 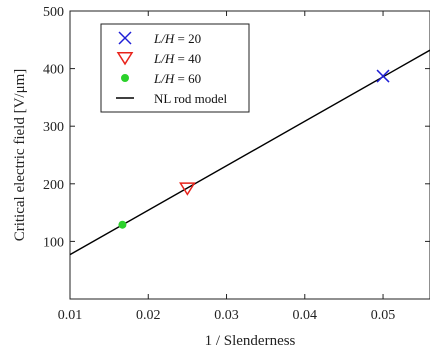 I want to click on legend: L/H = 20 L/H = 40 L/H = 60 NL rod model, so click(x=175, y=68).